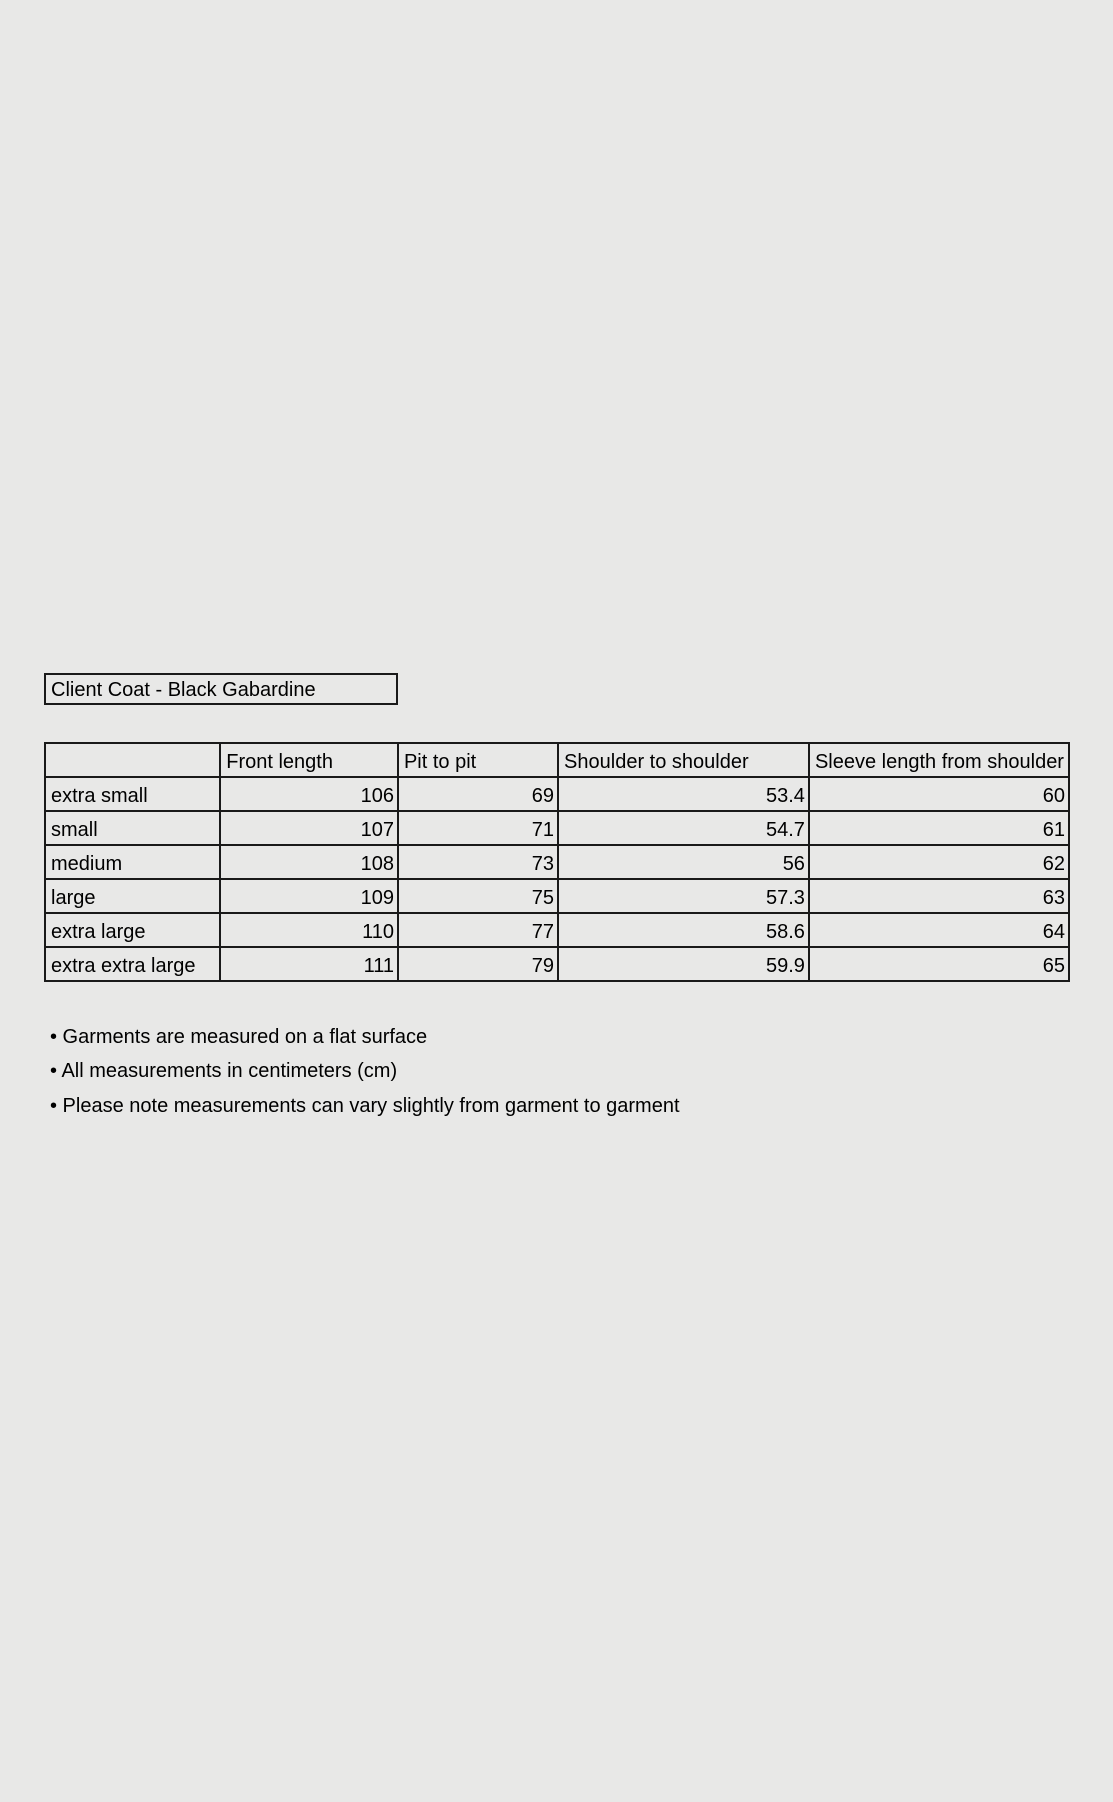 The height and width of the screenshot is (1802, 1113). I want to click on measurement-cell: 65, so click(939, 964).